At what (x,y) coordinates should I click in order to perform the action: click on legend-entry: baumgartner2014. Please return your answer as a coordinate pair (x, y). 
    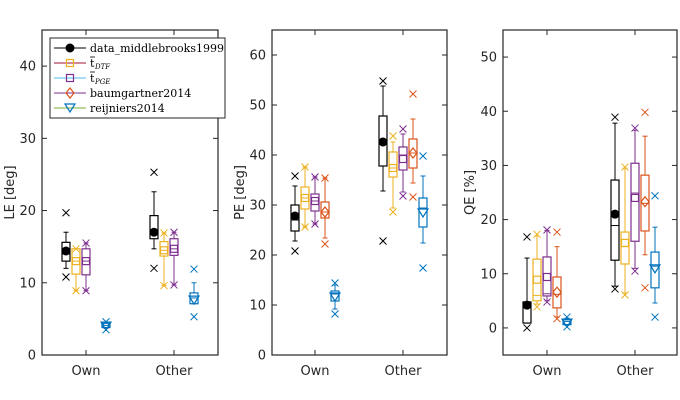
    Looking at the image, I should click on (122, 93).